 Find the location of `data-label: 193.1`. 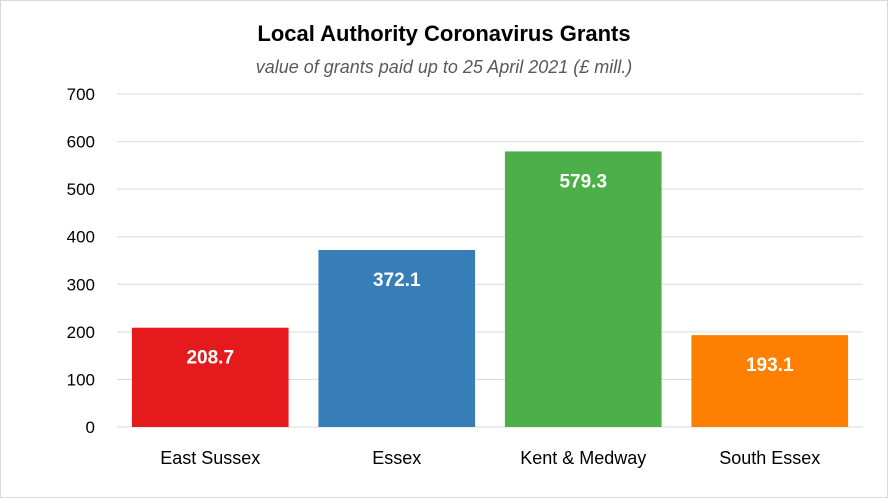

data-label: 193.1 is located at coordinates (770, 365).